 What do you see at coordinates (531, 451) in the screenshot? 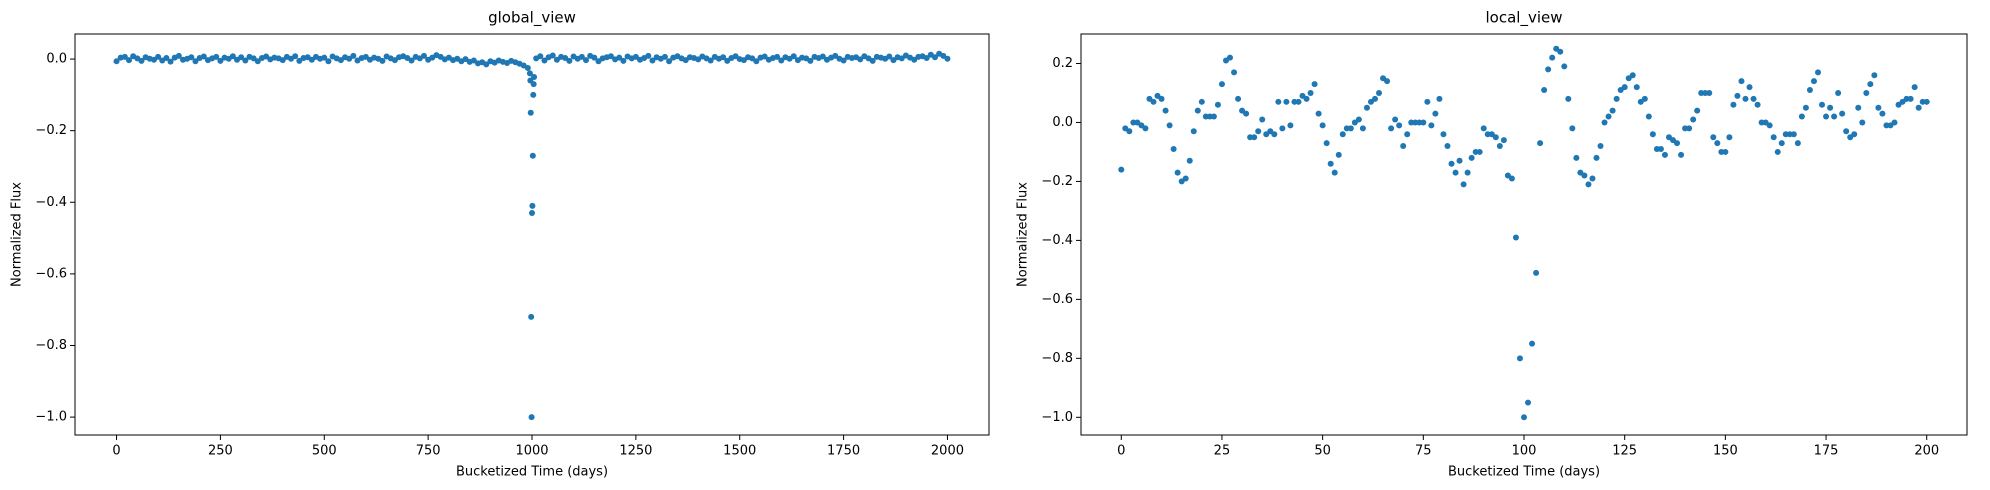
I see `x-tick-label: 1000` at bounding box center [531, 451].